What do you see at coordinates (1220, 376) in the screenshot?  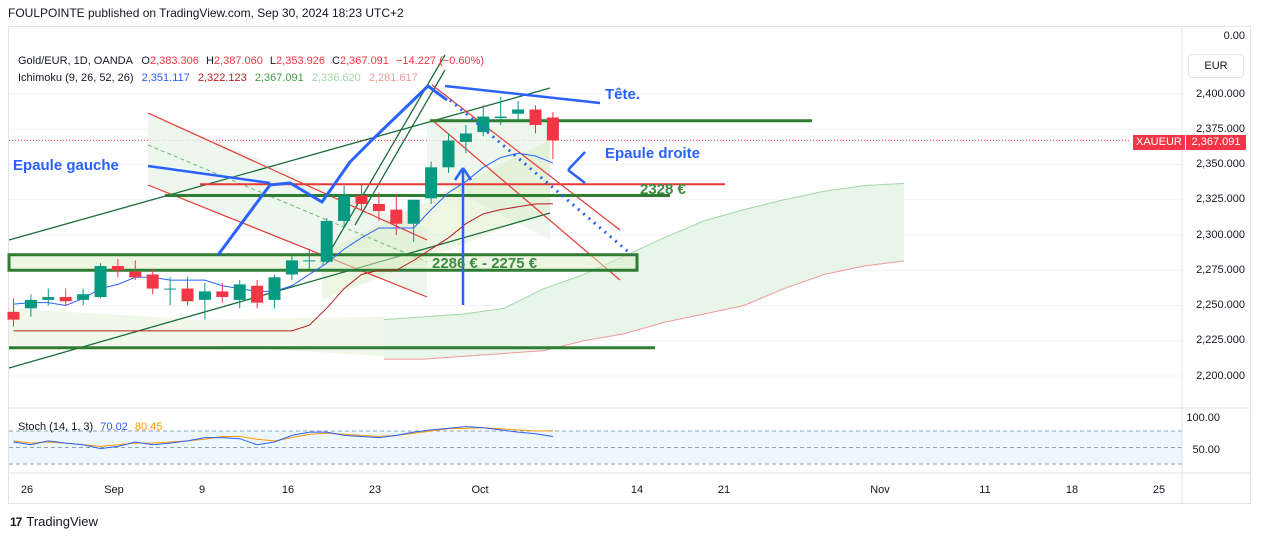 I see `y-tick: 2,200.000` at bounding box center [1220, 376].